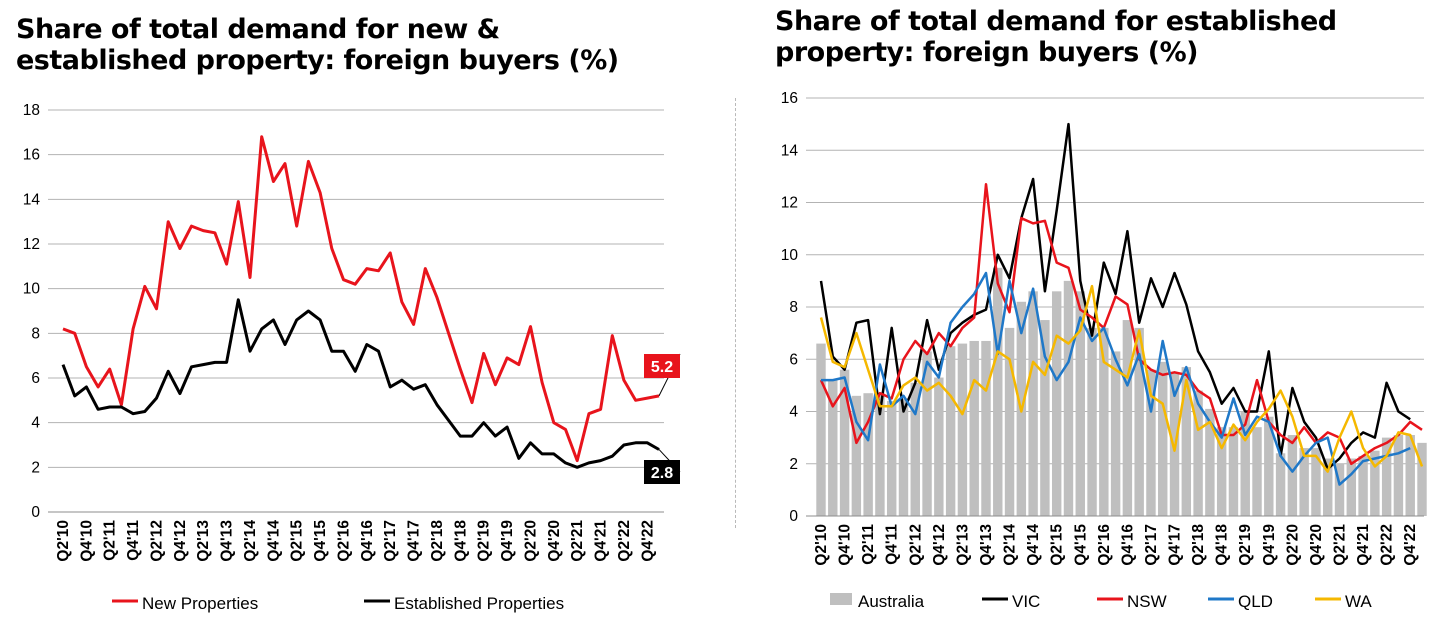 The image size is (1448, 632). What do you see at coordinates (821, 545) in the screenshot?
I see `x-tick-label: Q2'10` at bounding box center [821, 545].